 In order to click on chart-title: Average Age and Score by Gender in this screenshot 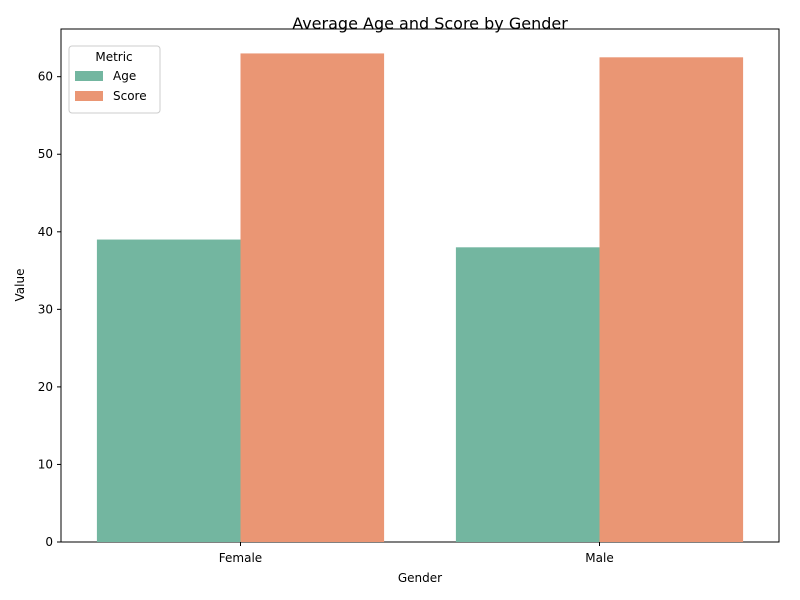, I will do `click(430, 23)`.